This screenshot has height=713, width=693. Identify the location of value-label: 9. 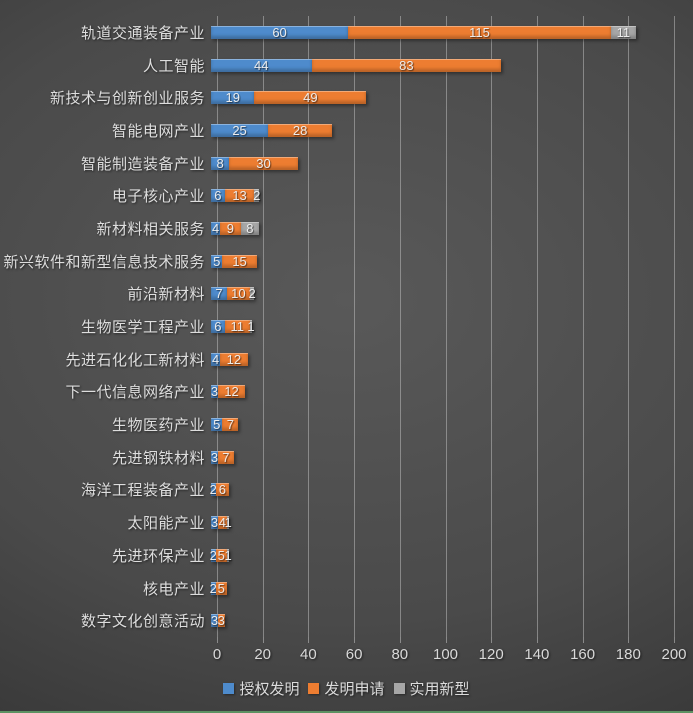
(230, 228).